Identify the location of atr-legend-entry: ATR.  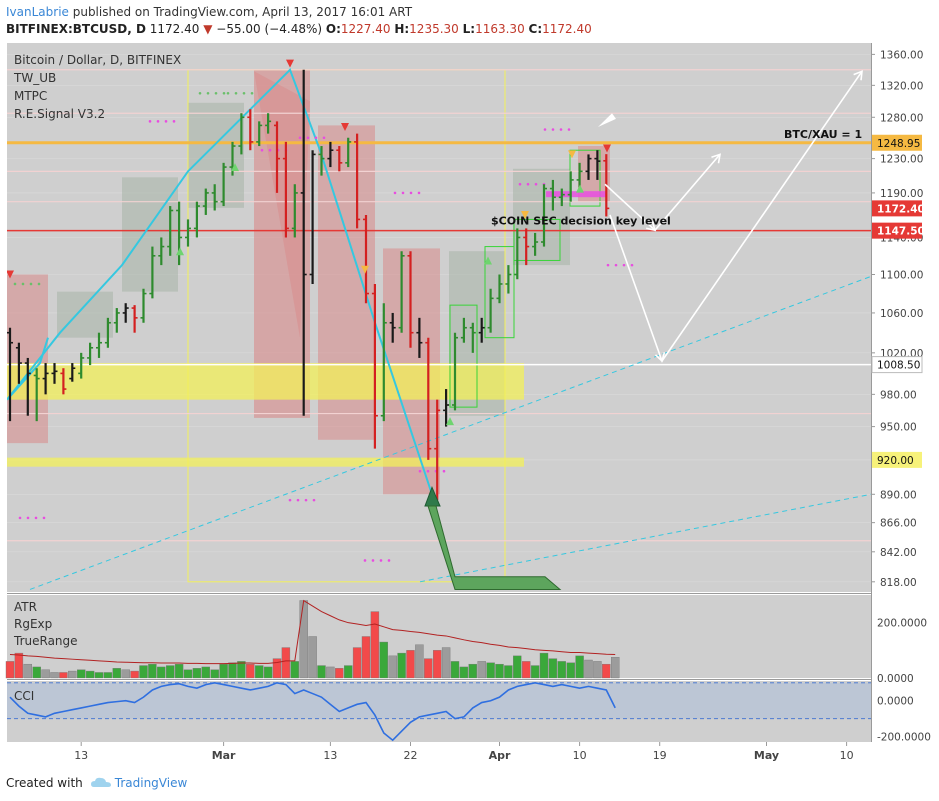
(25, 607).